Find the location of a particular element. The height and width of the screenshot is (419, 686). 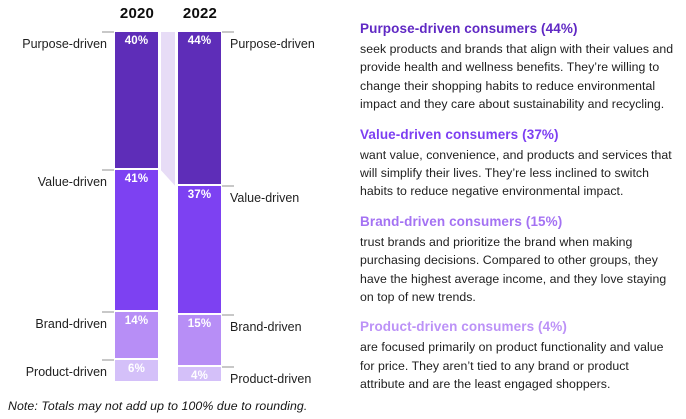

category-label-brand-driven-left: Brand-driven is located at coordinates (71, 323).